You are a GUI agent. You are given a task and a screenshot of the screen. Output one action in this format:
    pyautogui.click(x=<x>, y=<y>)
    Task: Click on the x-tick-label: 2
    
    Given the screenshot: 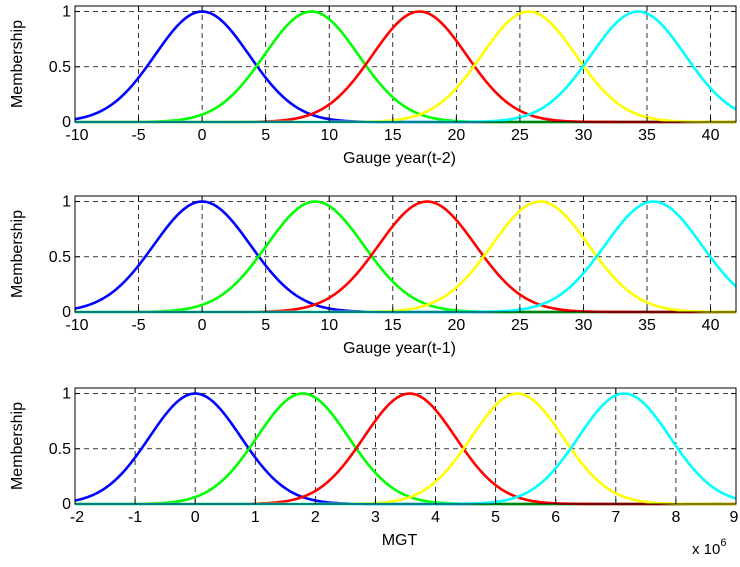 What is the action you would take?
    pyautogui.click(x=315, y=517)
    